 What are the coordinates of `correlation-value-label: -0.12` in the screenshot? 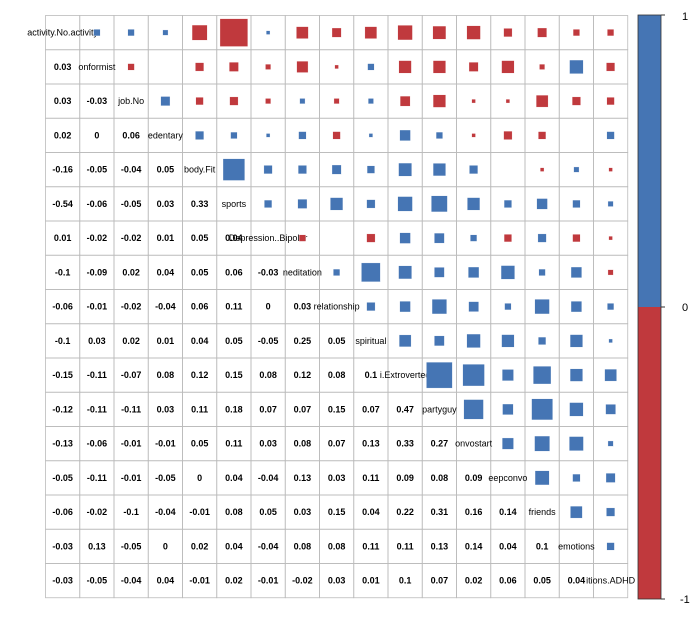 It's located at (62, 409).